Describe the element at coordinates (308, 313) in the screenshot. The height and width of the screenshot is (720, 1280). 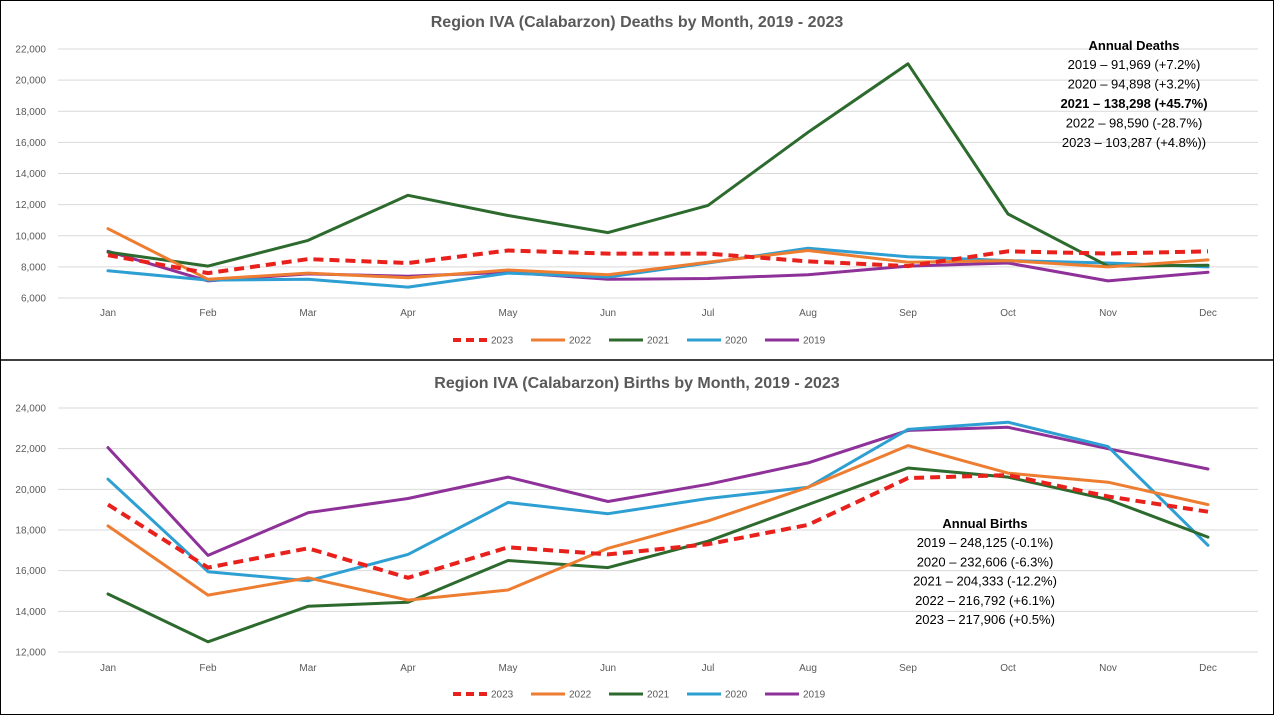
I see `deaths-x-tick-label: Mar` at that location.